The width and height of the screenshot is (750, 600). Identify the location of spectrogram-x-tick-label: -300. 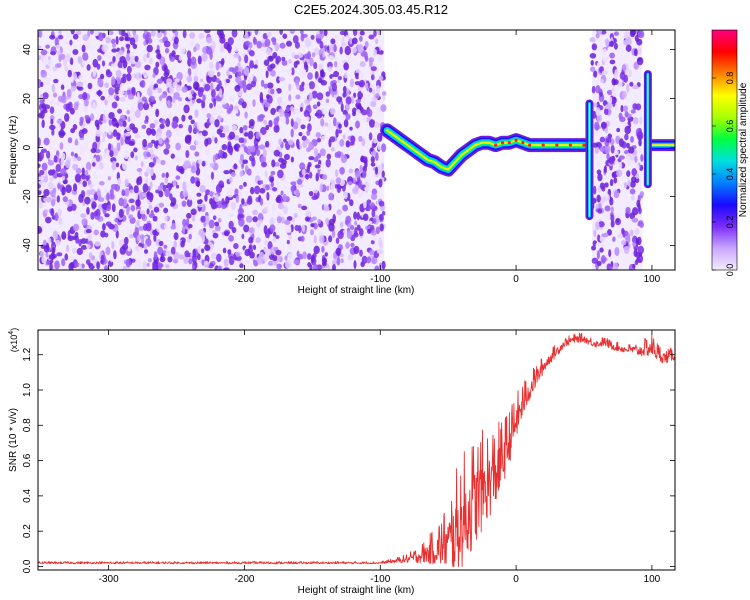
(109, 279).